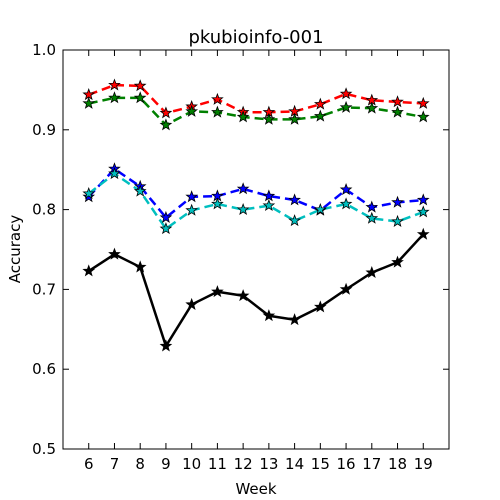 This screenshot has height=500, width=500. I want to click on y-axis-label: Accuracy, so click(15, 249).